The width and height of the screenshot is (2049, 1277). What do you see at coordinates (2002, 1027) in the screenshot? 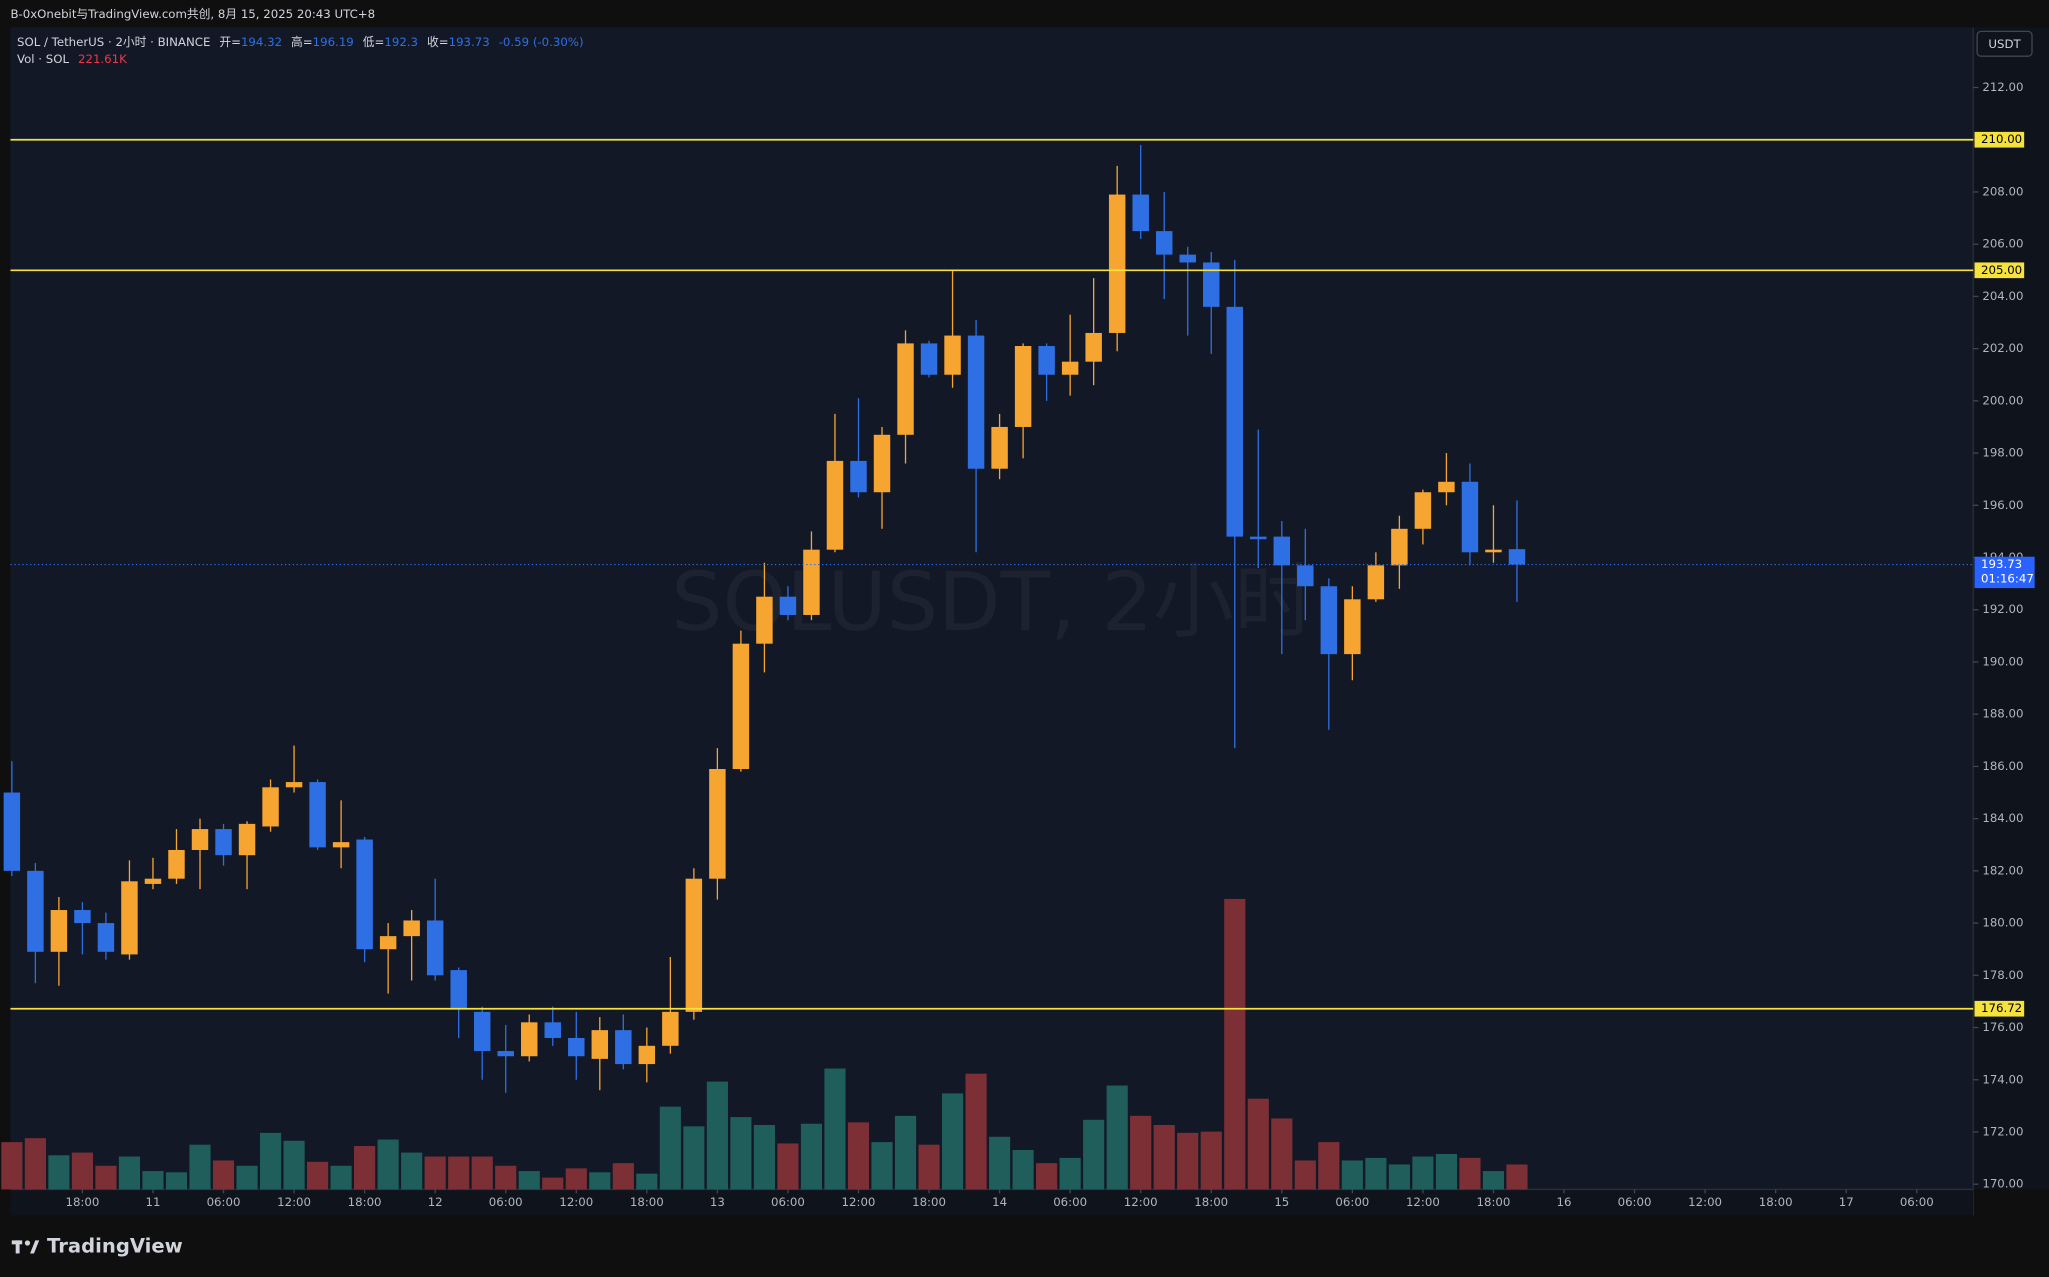
I see `y-tick-label: 176.00` at bounding box center [2002, 1027].